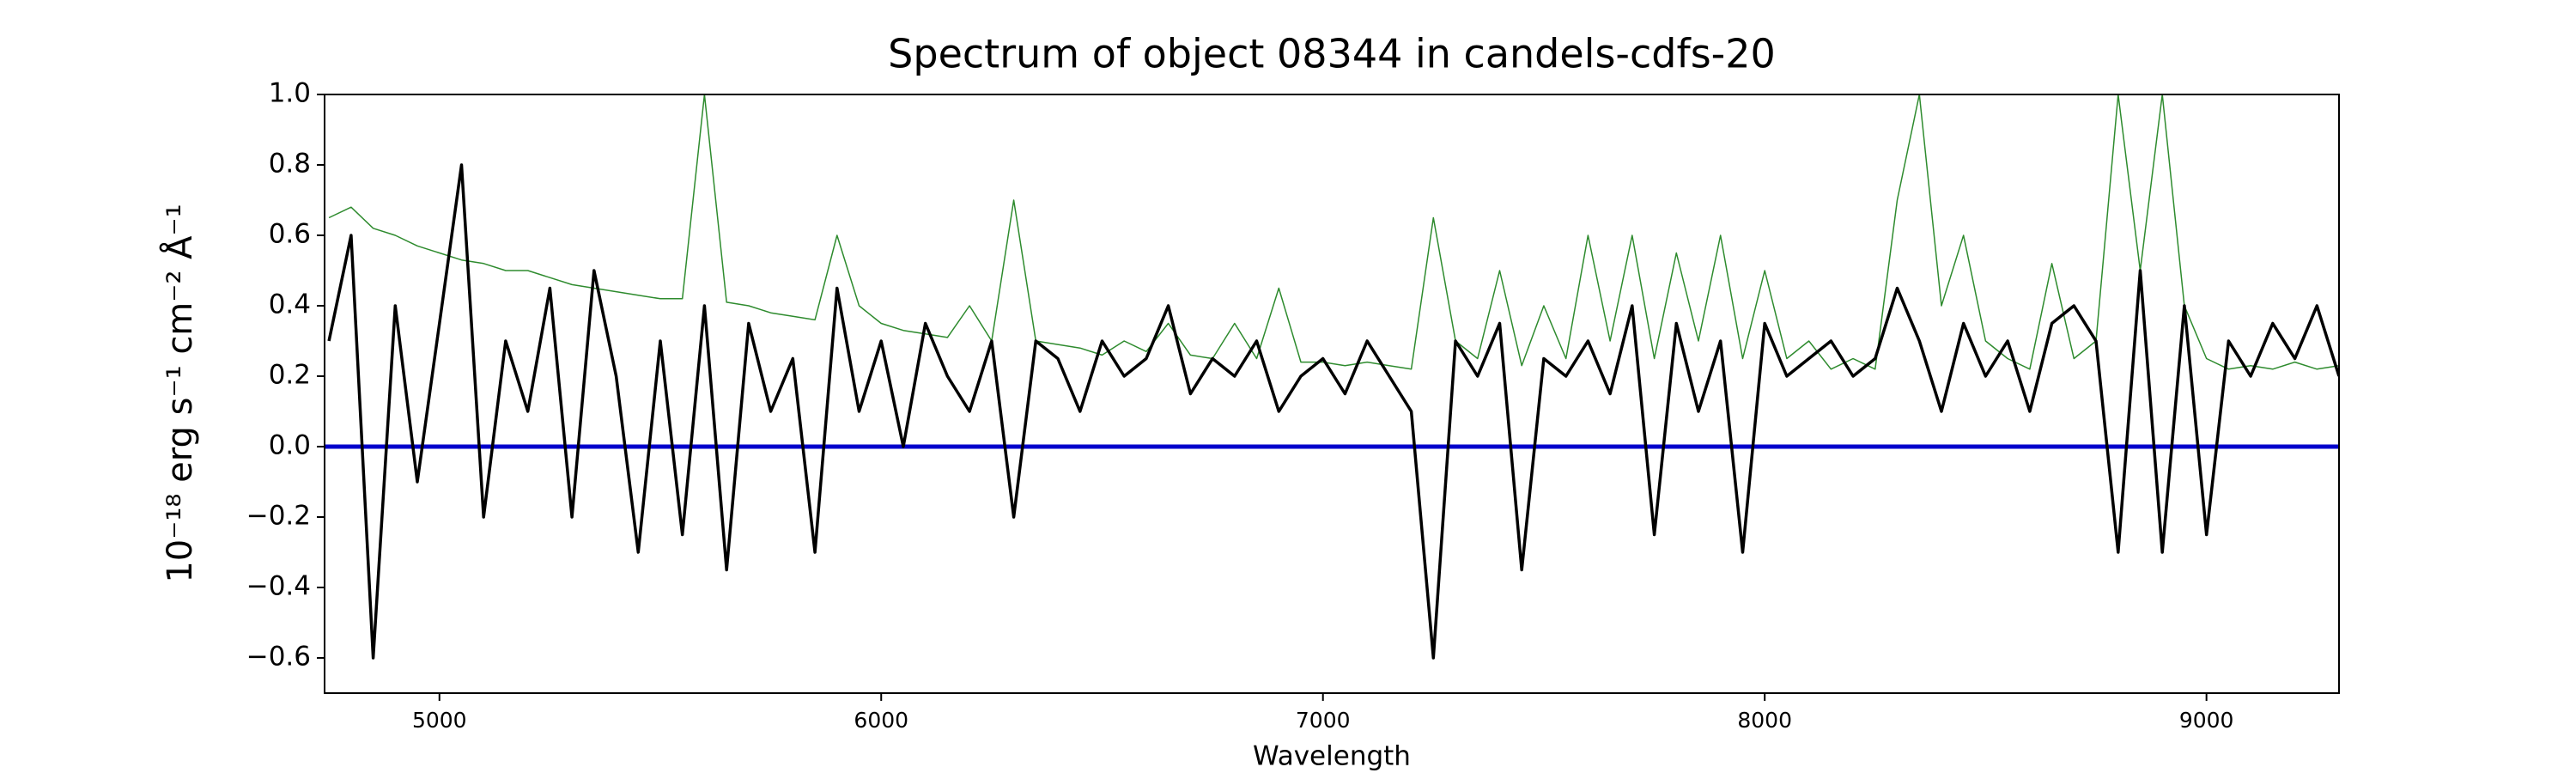 This screenshot has width=2576, height=773. What do you see at coordinates (279, 516) in the screenshot?
I see `y-tick-label: −0.2` at bounding box center [279, 516].